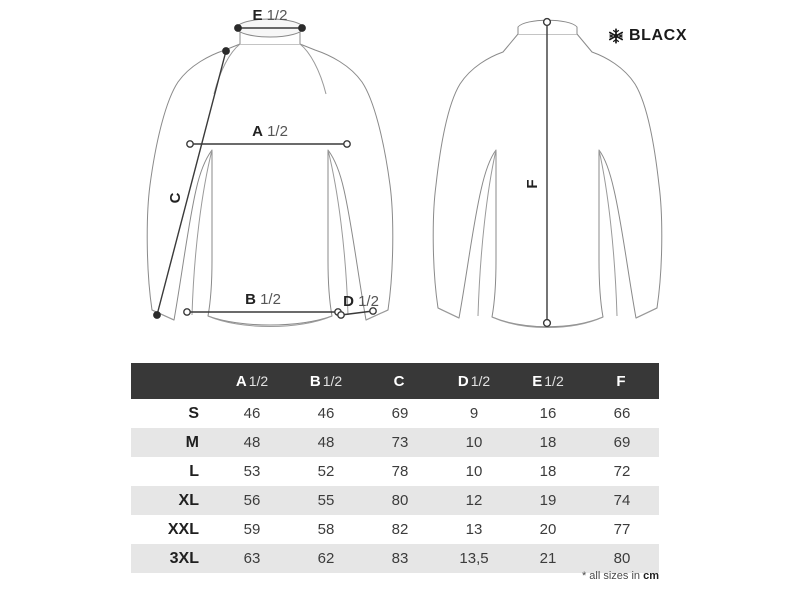  Describe the element at coordinates (532, 183) in the screenshot. I see `measure-label-f: F` at that location.